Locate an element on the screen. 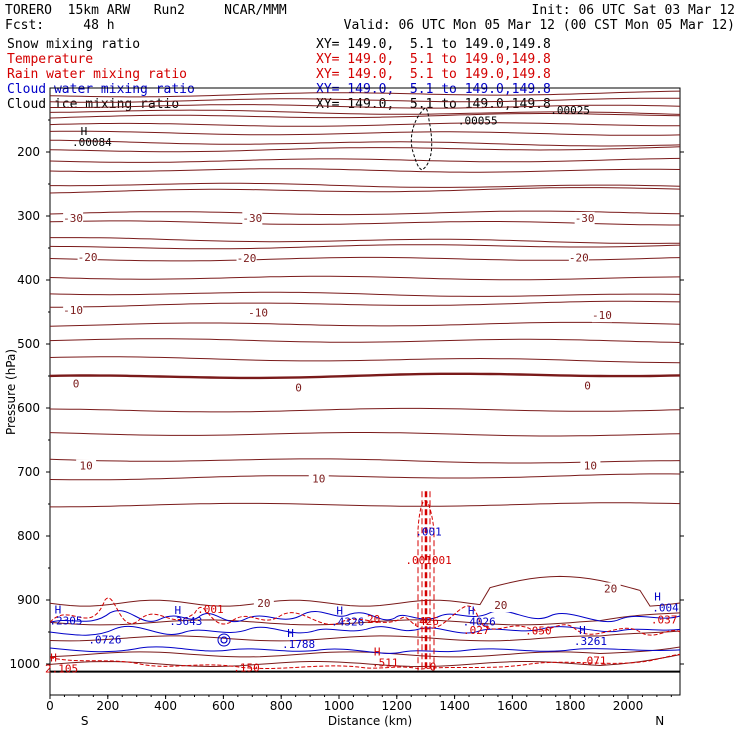 This screenshot has height=740, width=740. legend-snow: Snow mixing ratio is located at coordinates (74, 44).